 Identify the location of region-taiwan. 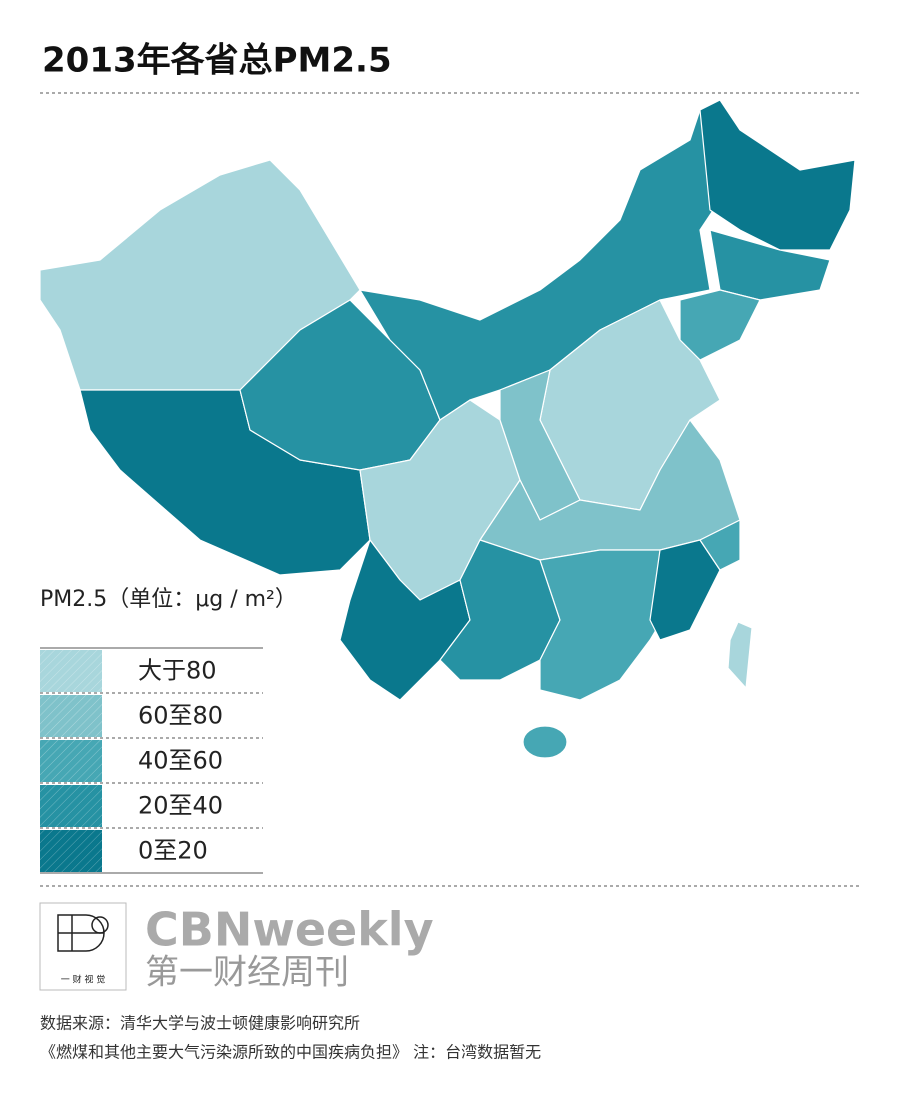
(740, 655).